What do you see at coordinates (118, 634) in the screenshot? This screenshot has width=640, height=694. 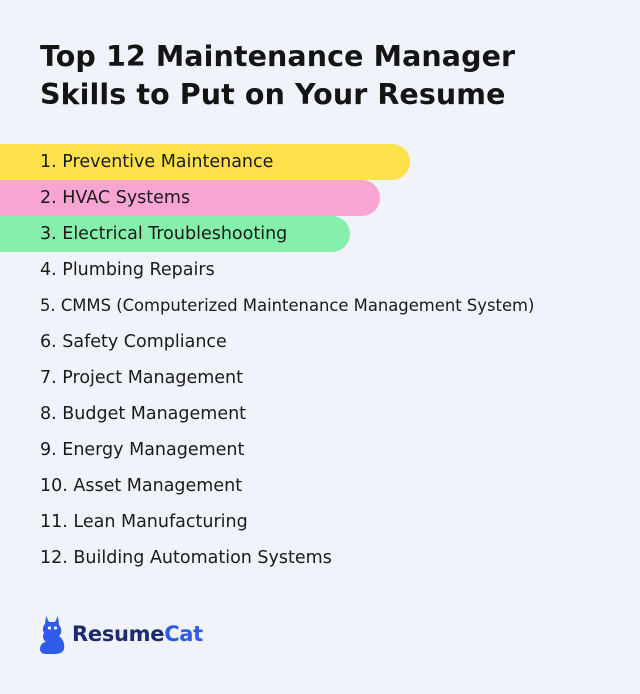 I see `brand-name-part-1: Resume` at bounding box center [118, 634].